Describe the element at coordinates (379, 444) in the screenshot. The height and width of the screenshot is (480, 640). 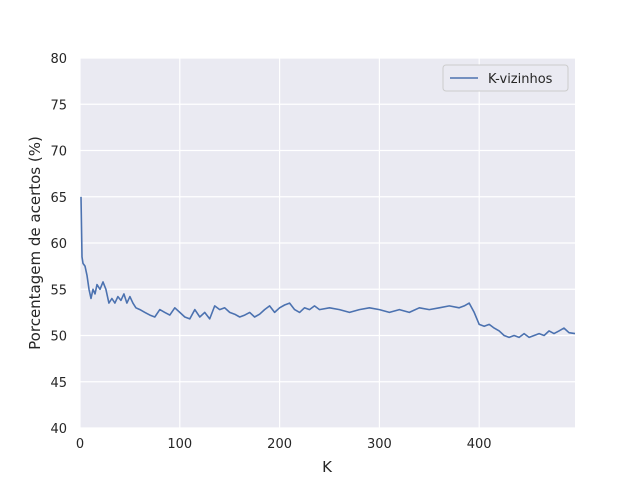
I see `x-tick-label: 300` at that location.